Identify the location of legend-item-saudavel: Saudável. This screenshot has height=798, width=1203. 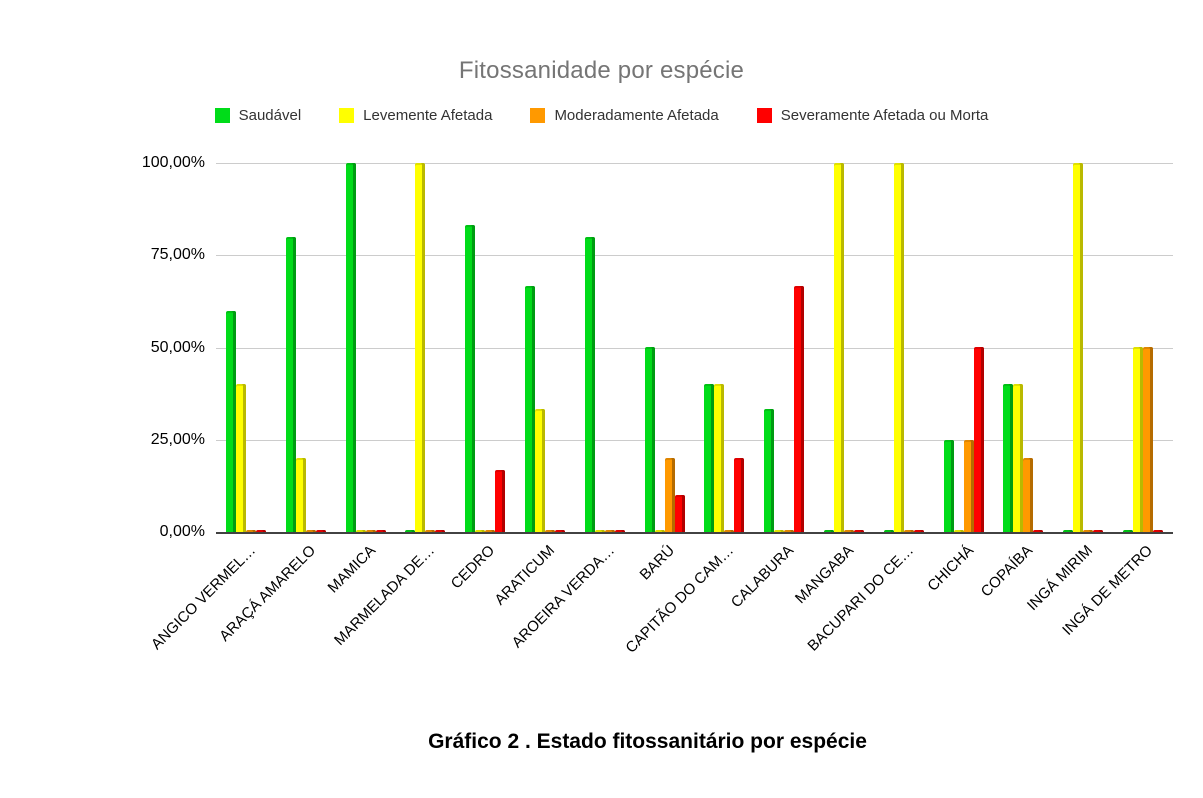
(258, 115).